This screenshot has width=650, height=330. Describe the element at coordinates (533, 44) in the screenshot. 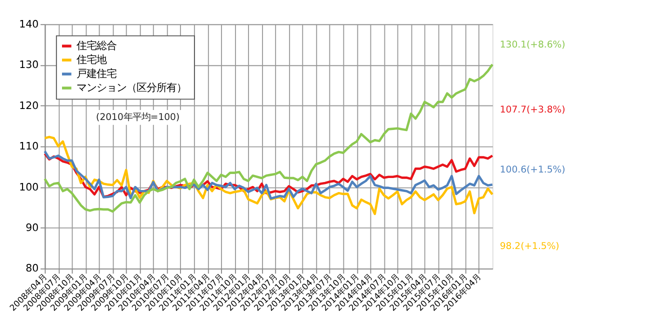

I see `text: 130.1(+8.6%)` at that location.